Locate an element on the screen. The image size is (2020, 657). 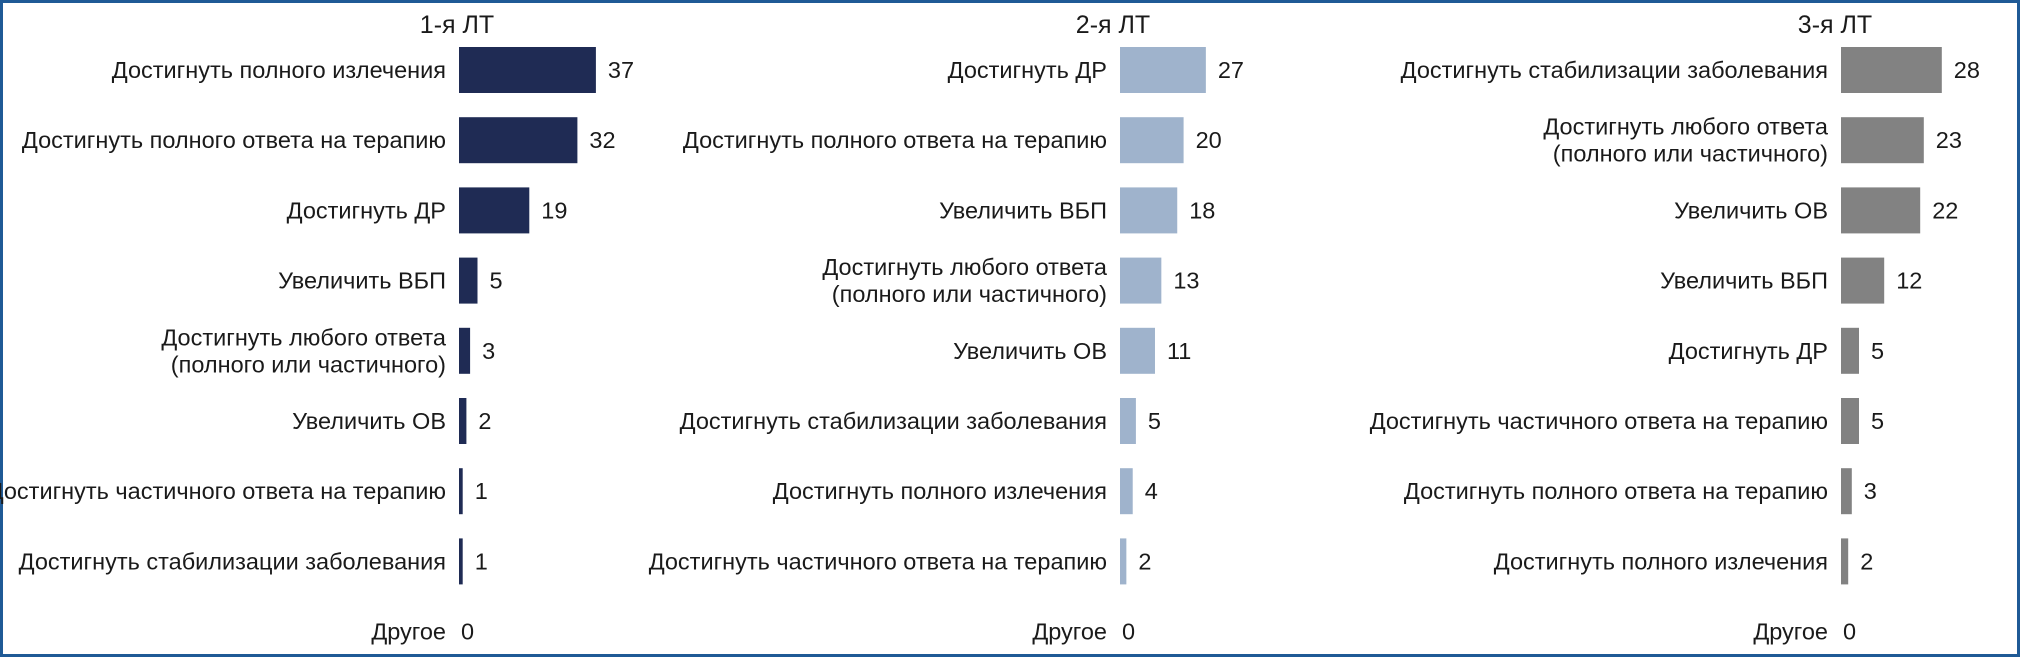
value-label: 22 is located at coordinates (1945, 210).